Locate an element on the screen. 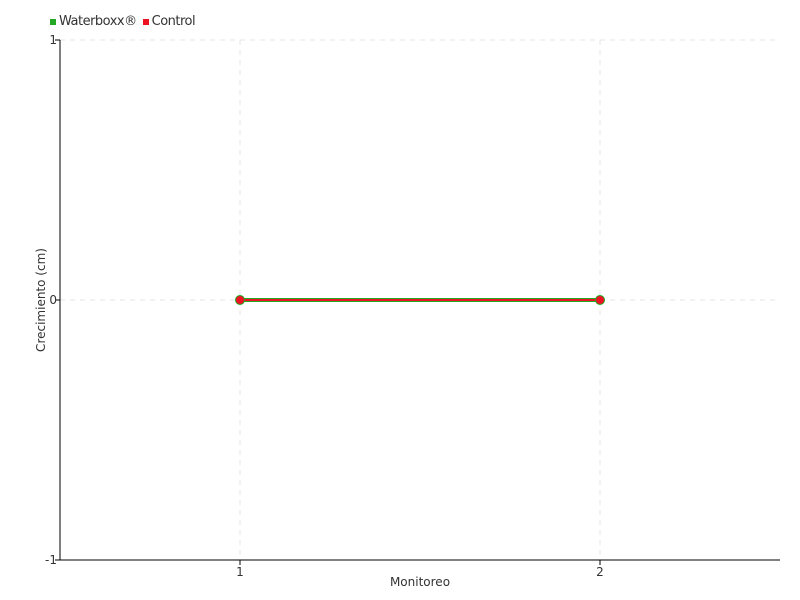  legend-label: Waterboxx® is located at coordinates (98, 21).